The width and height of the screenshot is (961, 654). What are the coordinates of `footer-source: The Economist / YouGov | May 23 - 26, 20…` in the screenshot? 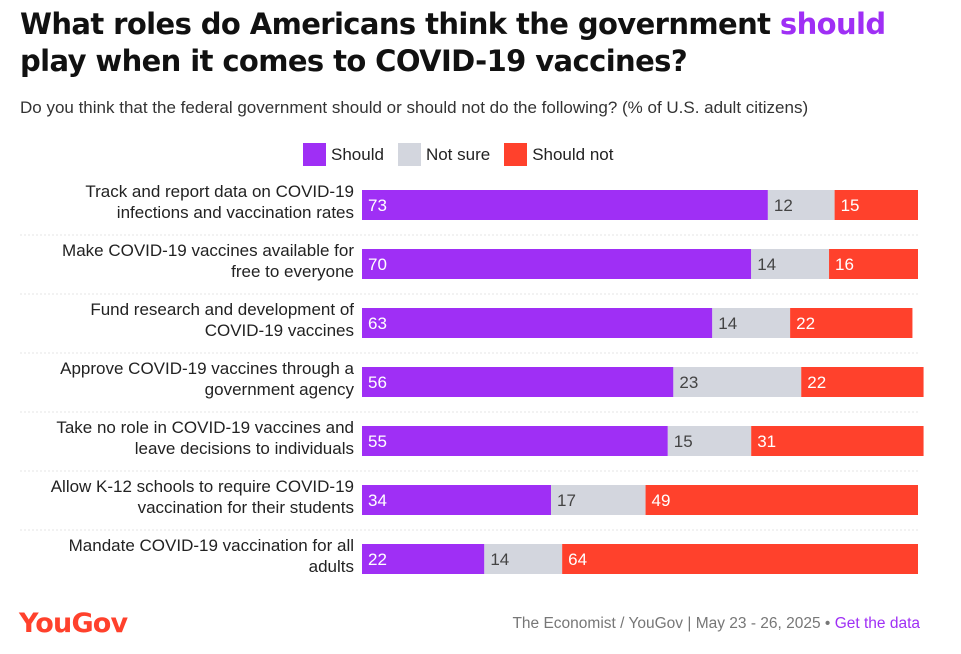 It's located at (716, 624).